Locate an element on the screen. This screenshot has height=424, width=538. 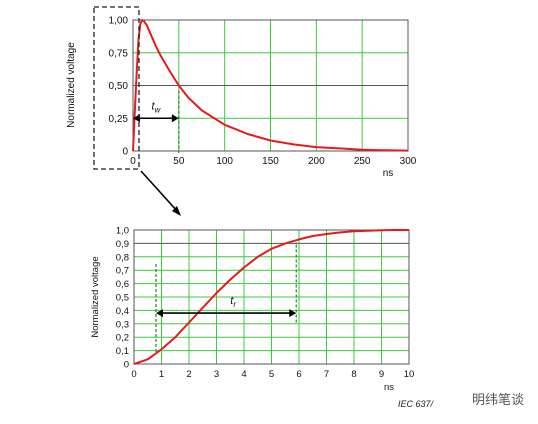
zoom-arrow-head is located at coordinates (176, 211).